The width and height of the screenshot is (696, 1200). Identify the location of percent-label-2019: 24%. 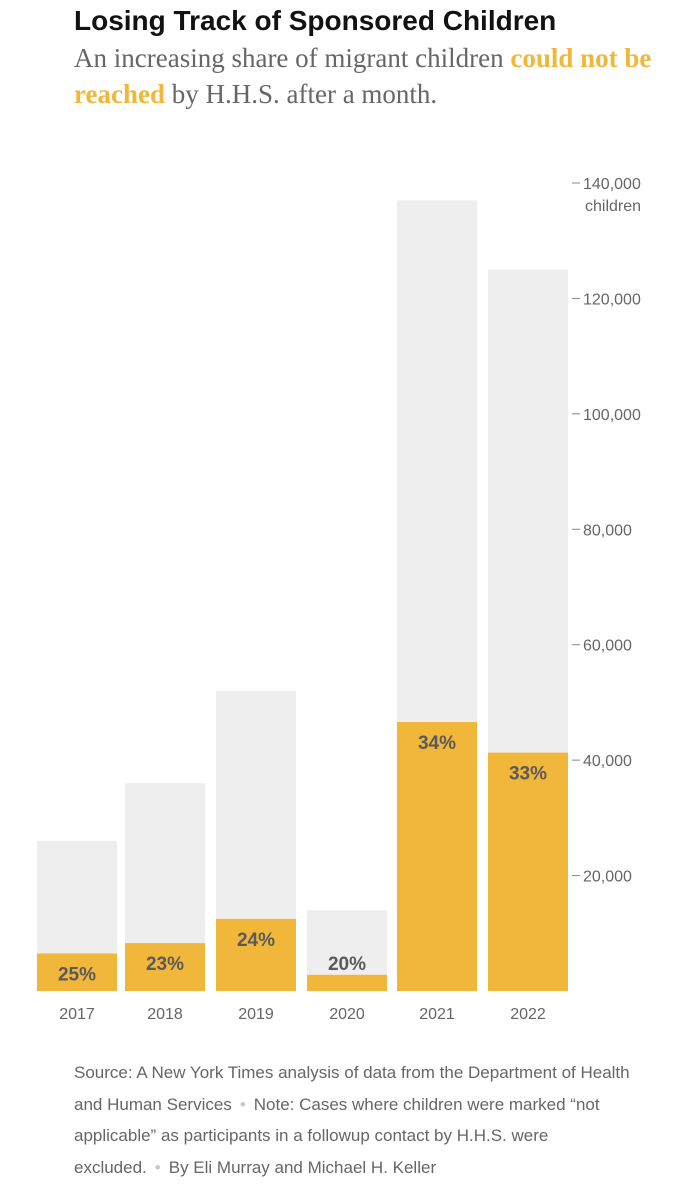
(256, 940).